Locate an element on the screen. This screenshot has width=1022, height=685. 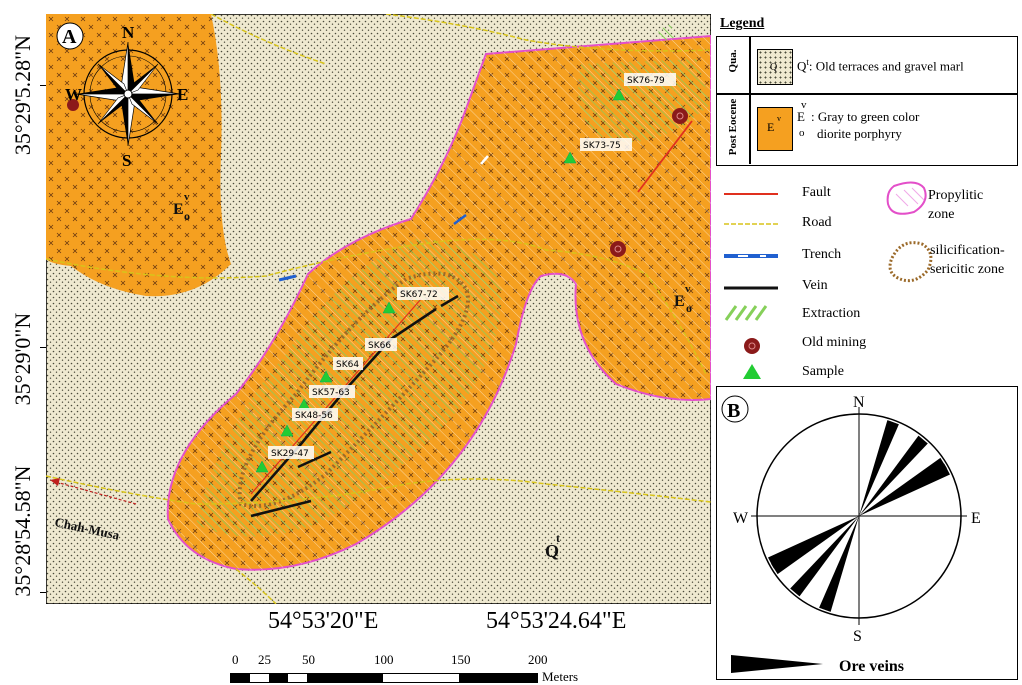
legend-trench-label: Trench is located at coordinates (822, 254).